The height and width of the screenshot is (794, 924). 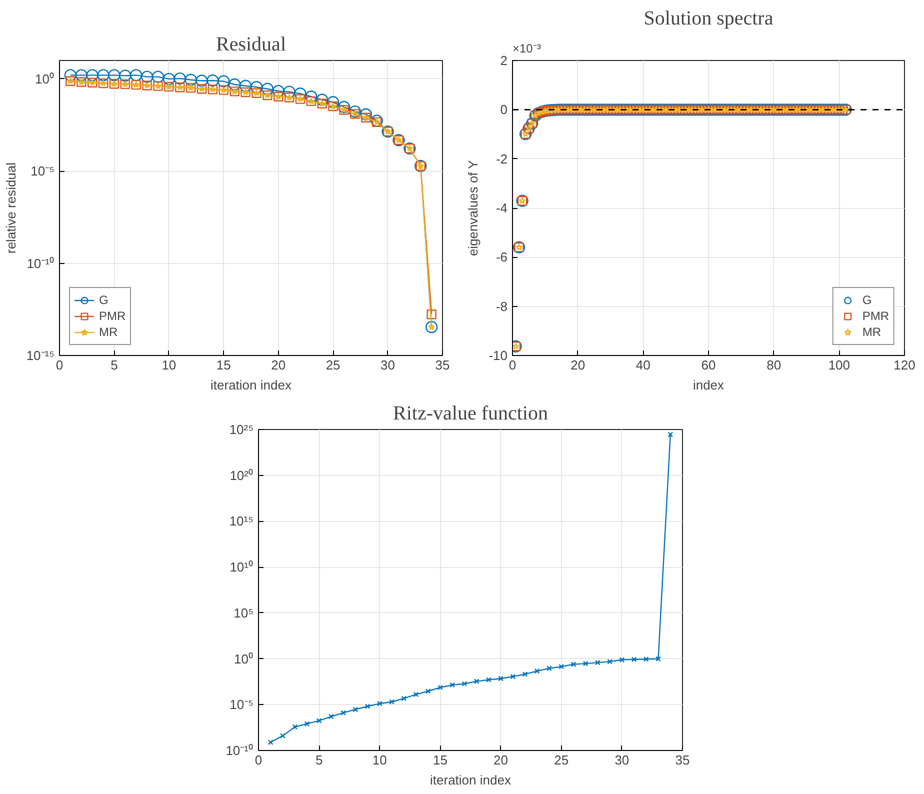 What do you see at coordinates (251, 45) in the screenshot?
I see `chart-title: Residual` at bounding box center [251, 45].